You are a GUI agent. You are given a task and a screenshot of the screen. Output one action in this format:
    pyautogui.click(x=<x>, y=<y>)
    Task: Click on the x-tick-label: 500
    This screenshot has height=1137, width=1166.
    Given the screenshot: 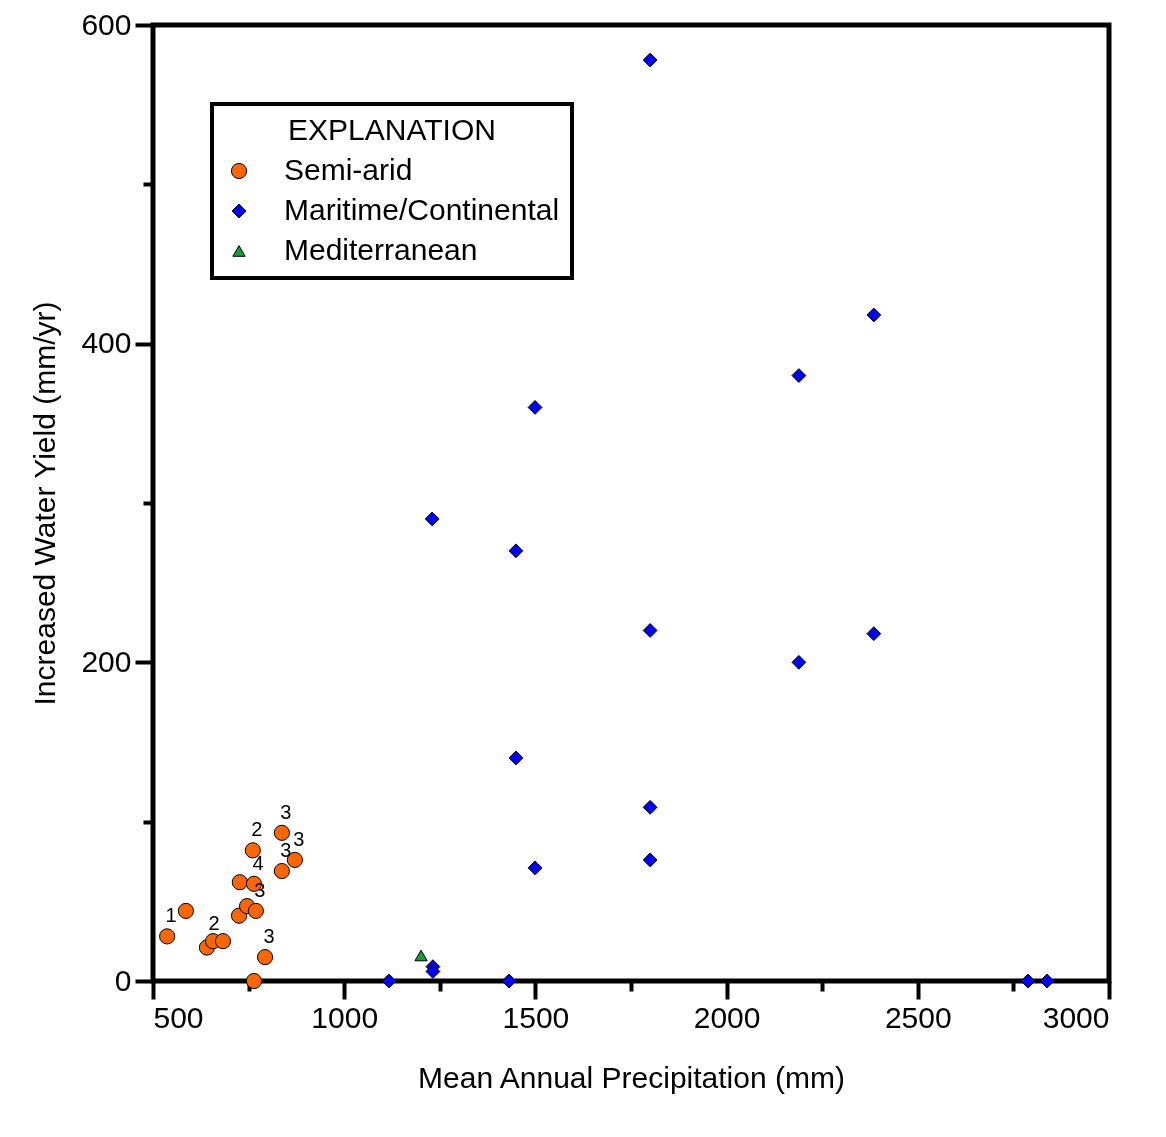 What is the action you would take?
    pyautogui.click(x=178, y=1017)
    